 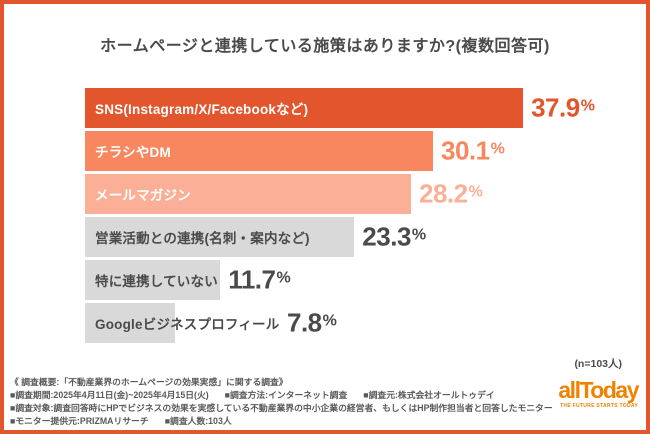 I want to click on bar-label: チラシやDM, so click(x=133, y=152).